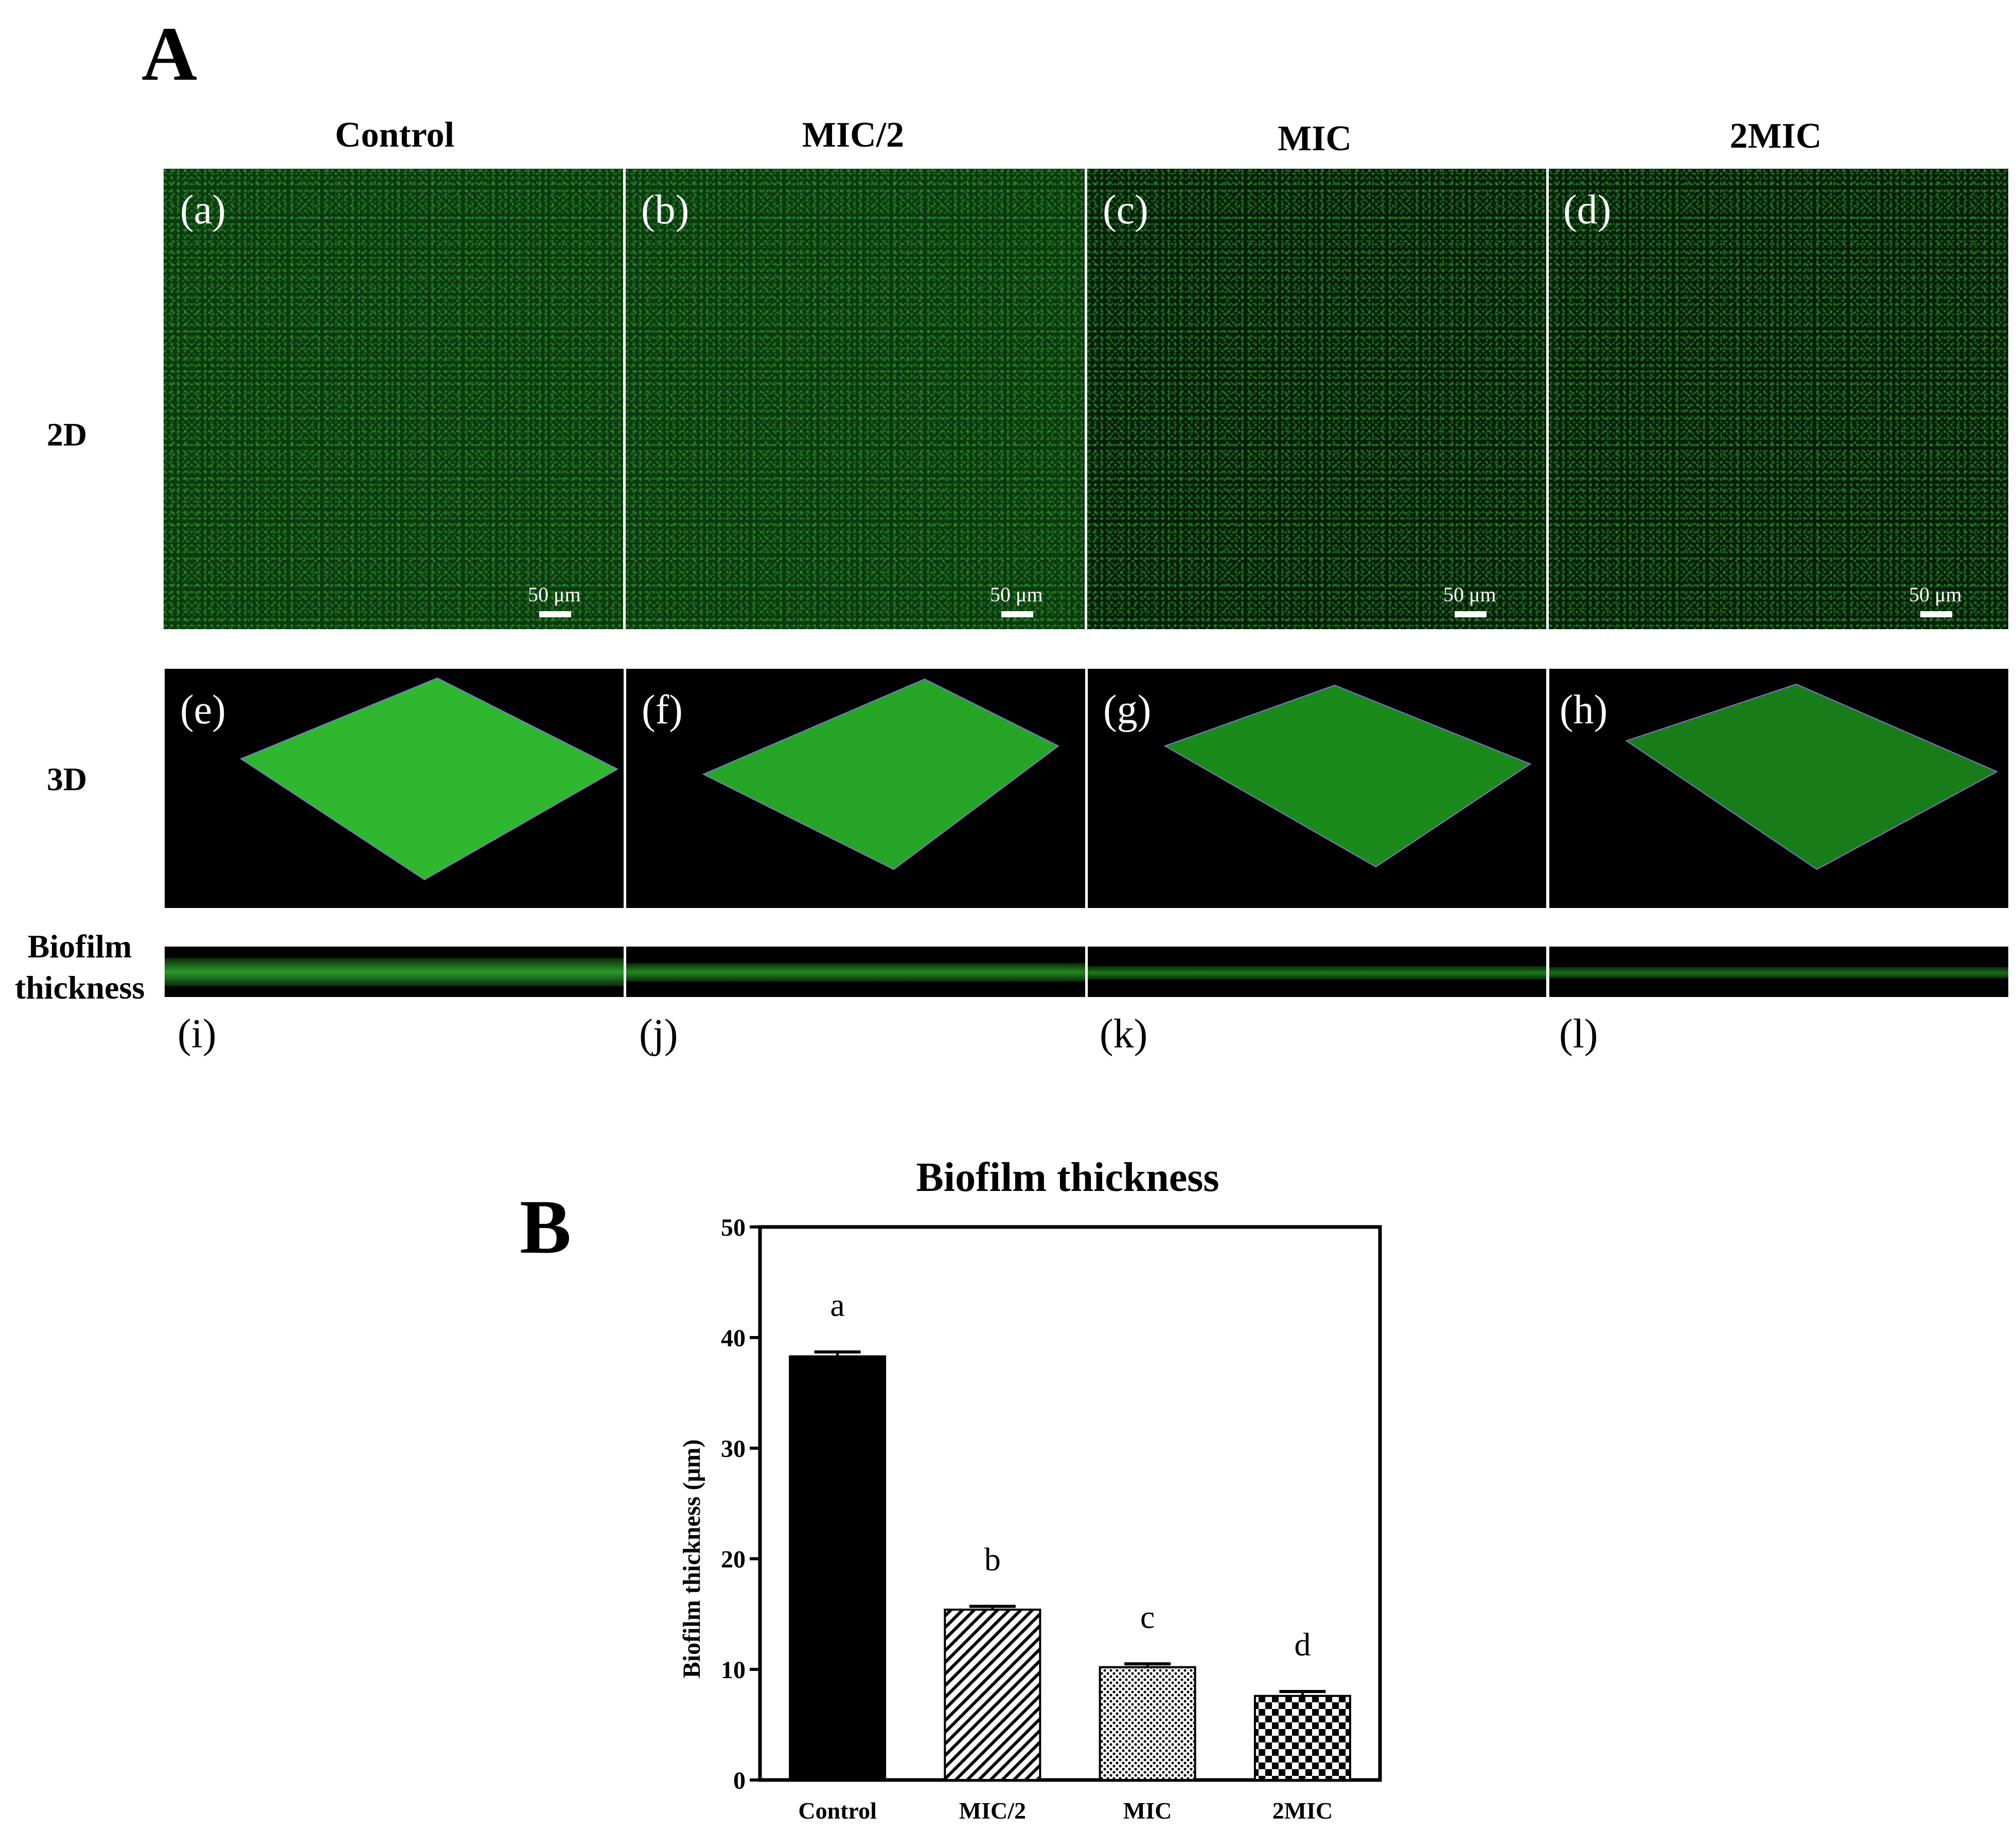 This screenshot has width=2016, height=1834. Describe the element at coordinates (992, 1559) in the screenshot. I see `significance-letter: b` at that location.